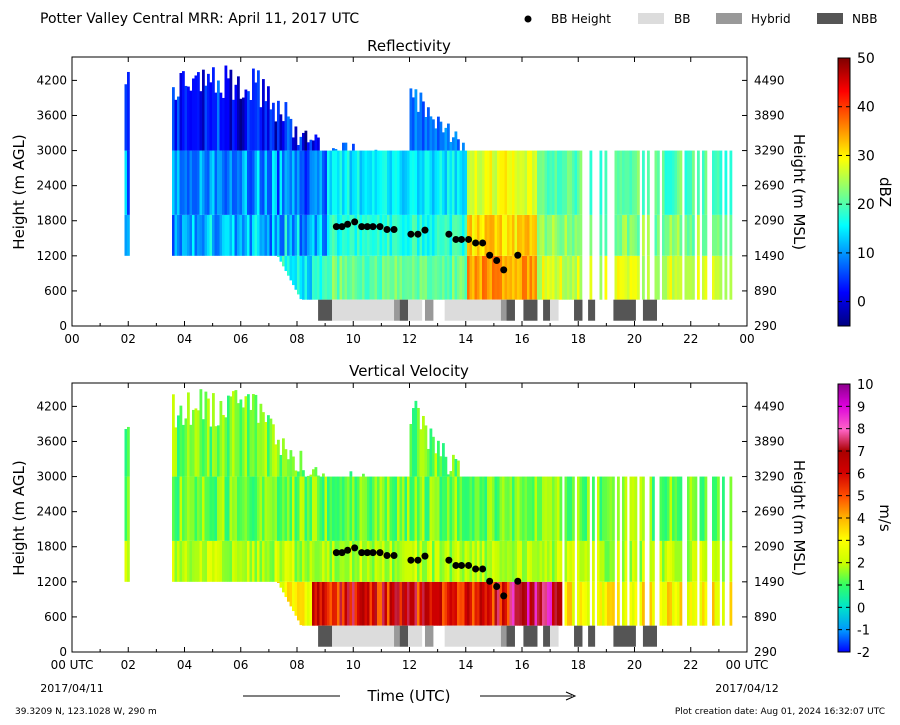  Describe the element at coordinates (769, 256) in the screenshot. I see `y2-tick-label: 1490` at that location.